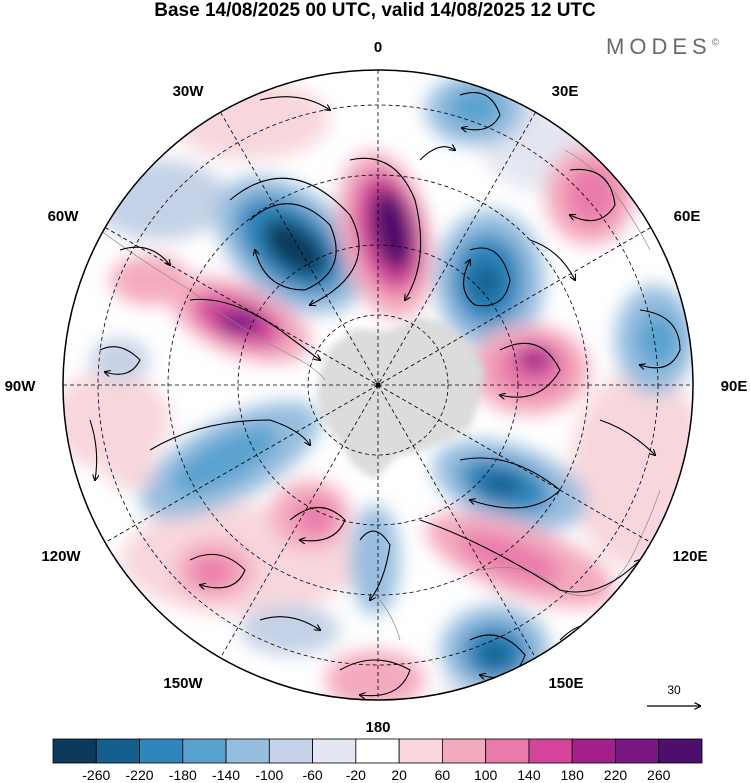 The height and width of the screenshot is (783, 750). What do you see at coordinates (64, 216) in the screenshot?
I see `label-lon-60w: 60W` at bounding box center [64, 216].